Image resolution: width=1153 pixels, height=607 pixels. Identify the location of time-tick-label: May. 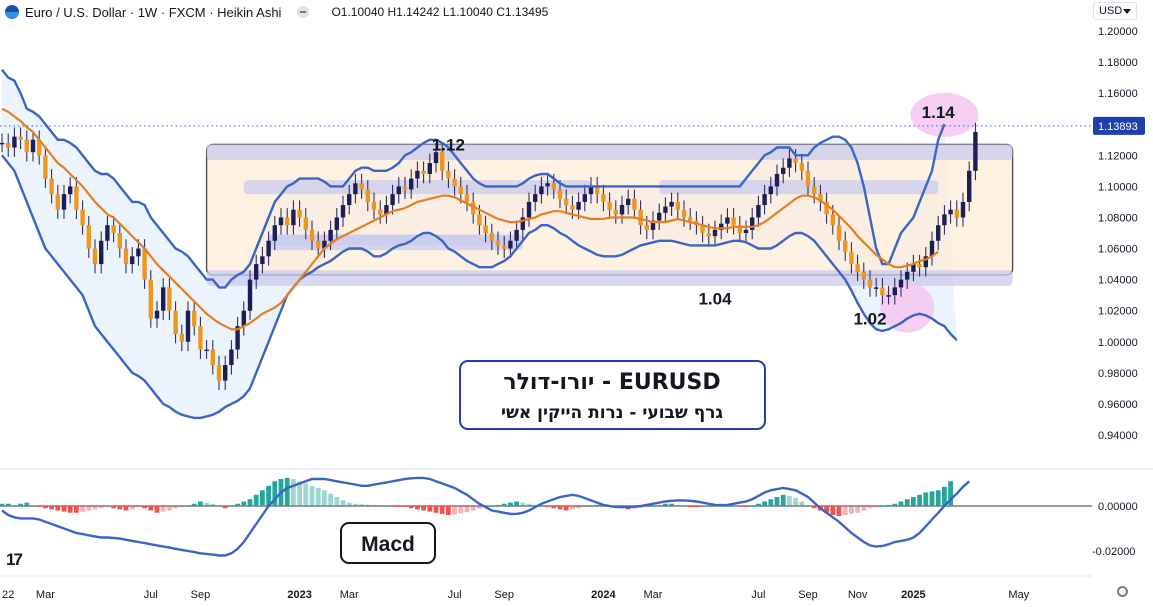
(1018, 595).